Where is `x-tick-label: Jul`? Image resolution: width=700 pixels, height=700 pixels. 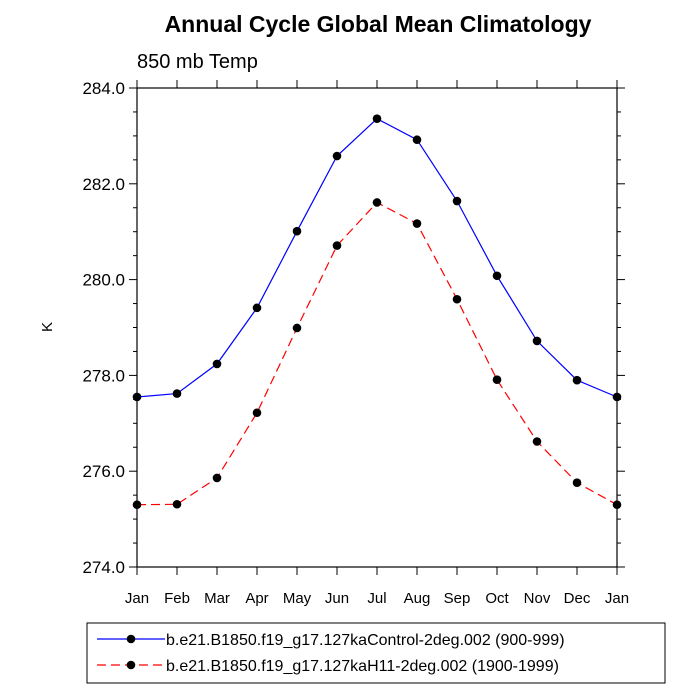
x-tick-label: Jul is located at coordinates (376, 598).